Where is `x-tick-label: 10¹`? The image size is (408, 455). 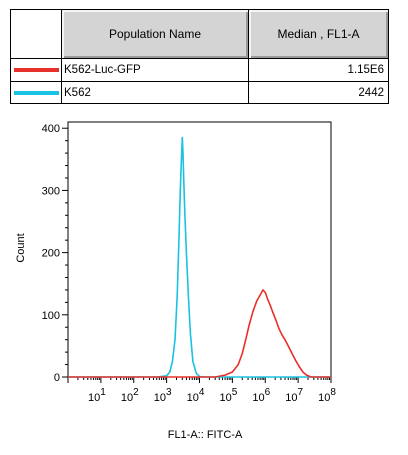
x-tick-label: 10¹ is located at coordinates (97, 395).